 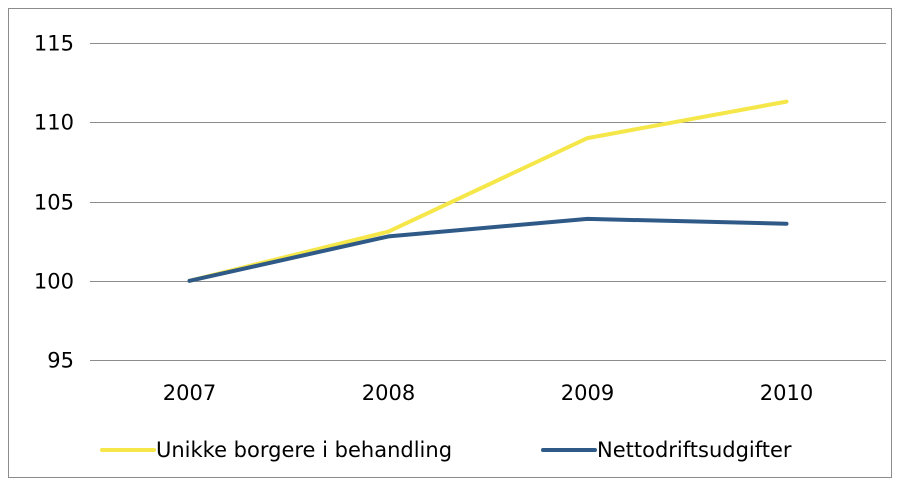 What do you see at coordinates (54, 44) in the screenshot?
I see `y-tick-label: 115` at bounding box center [54, 44].